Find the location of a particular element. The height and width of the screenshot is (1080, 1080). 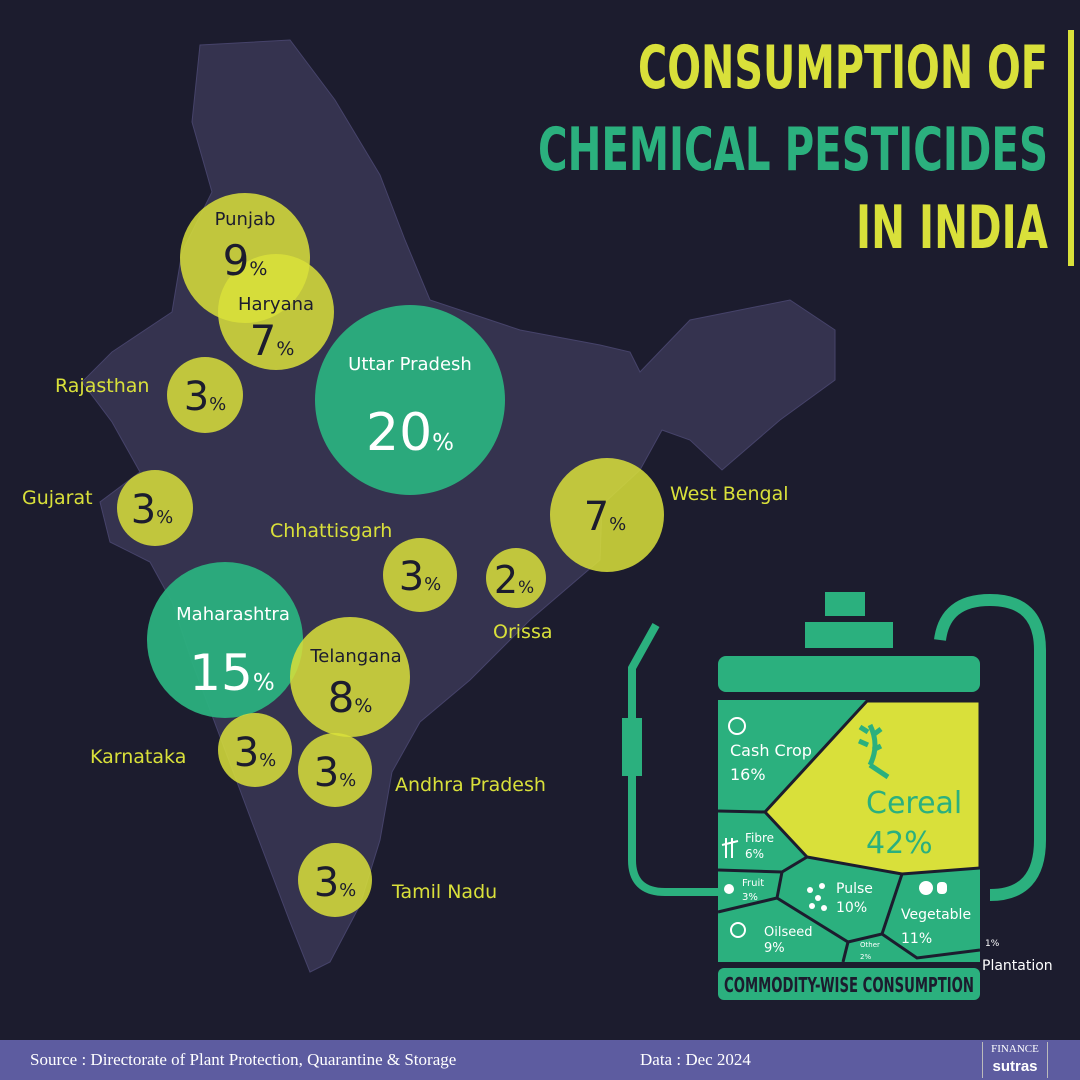

bubble-uttar-pradesh is located at coordinates (410, 400).